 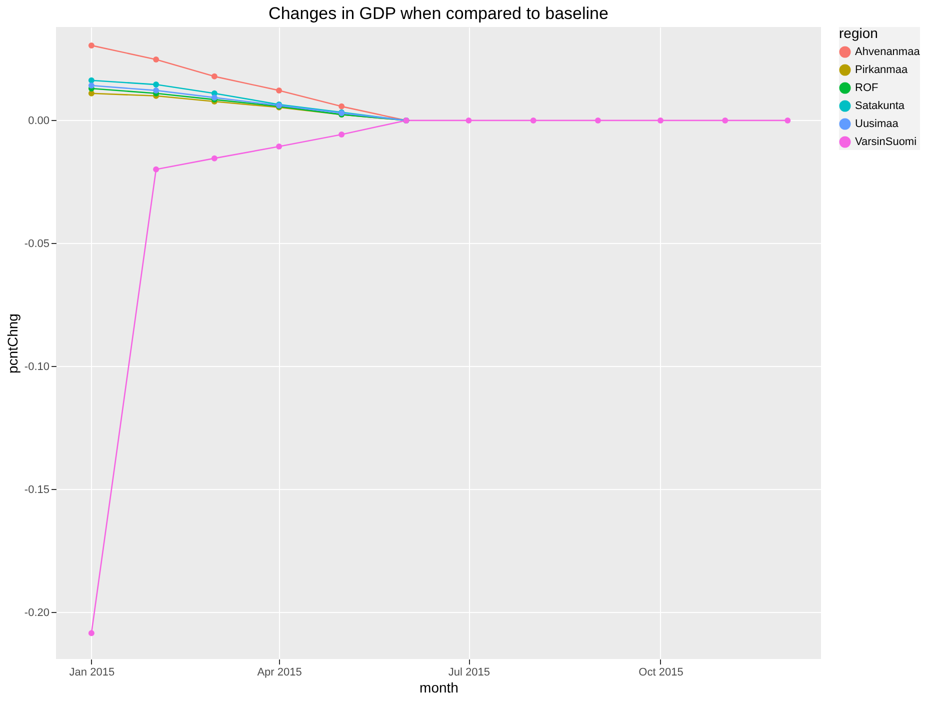 I want to click on chart-title: Changes in GDP when compared to baseline, so click(x=438, y=13).